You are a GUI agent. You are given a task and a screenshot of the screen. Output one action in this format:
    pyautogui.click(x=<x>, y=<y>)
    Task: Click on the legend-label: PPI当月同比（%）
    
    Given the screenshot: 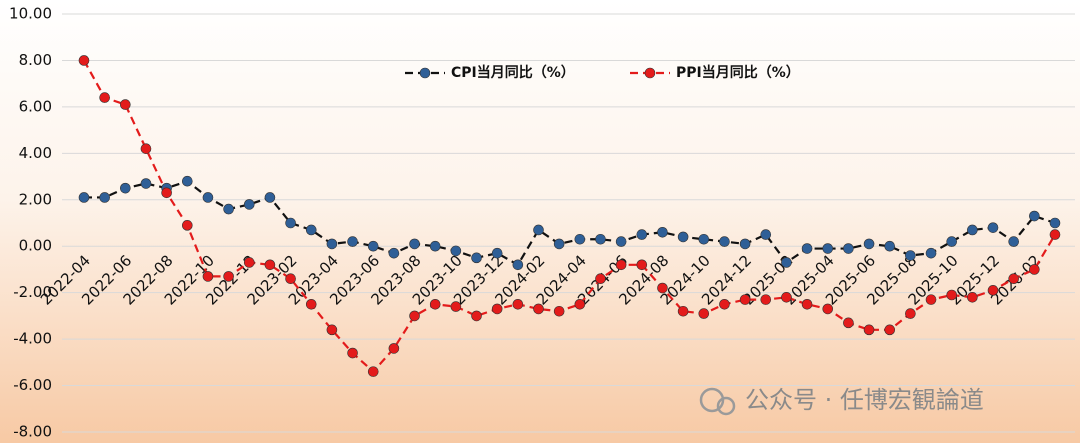 What is the action you would take?
    pyautogui.click(x=738, y=72)
    